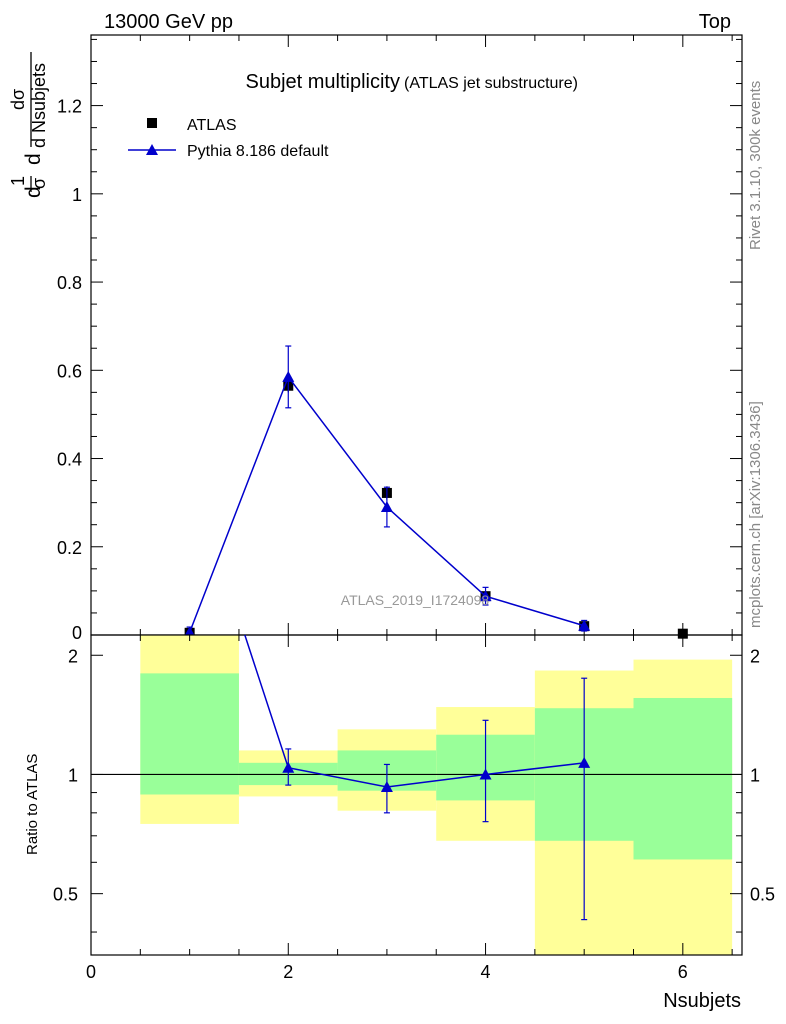  I want to click on legend-pythia-label: Pythia 8.186 default, so click(258, 151).